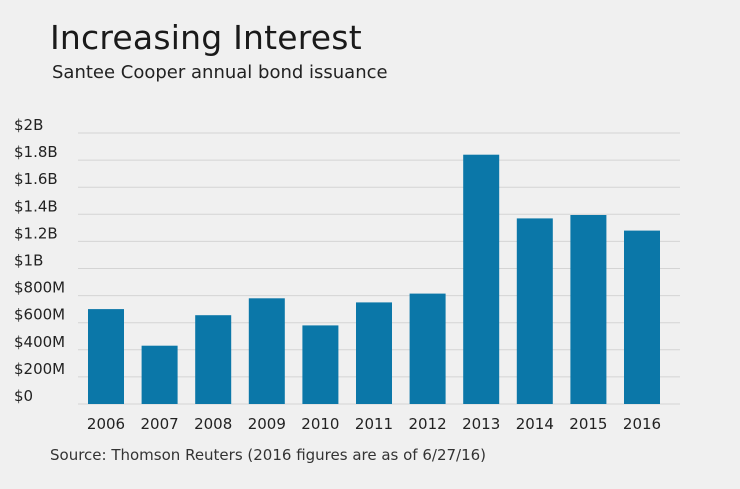 The width and height of the screenshot is (740, 489). Describe the element at coordinates (267, 424) in the screenshot. I see `x-tick-label: 2009` at that location.